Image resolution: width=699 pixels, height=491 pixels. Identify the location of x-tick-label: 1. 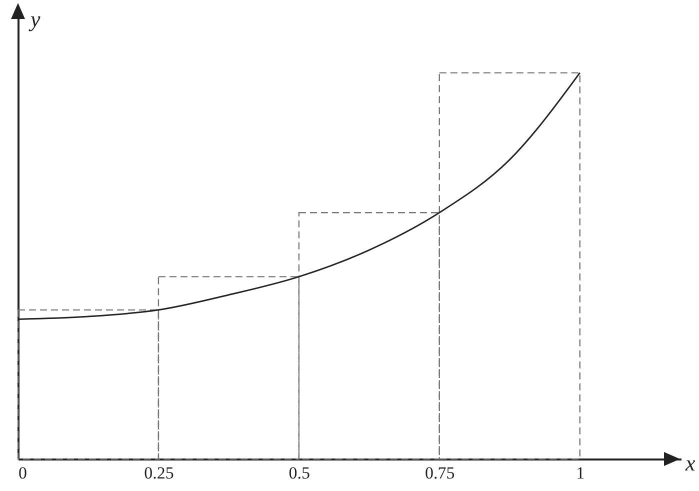
(580, 473).